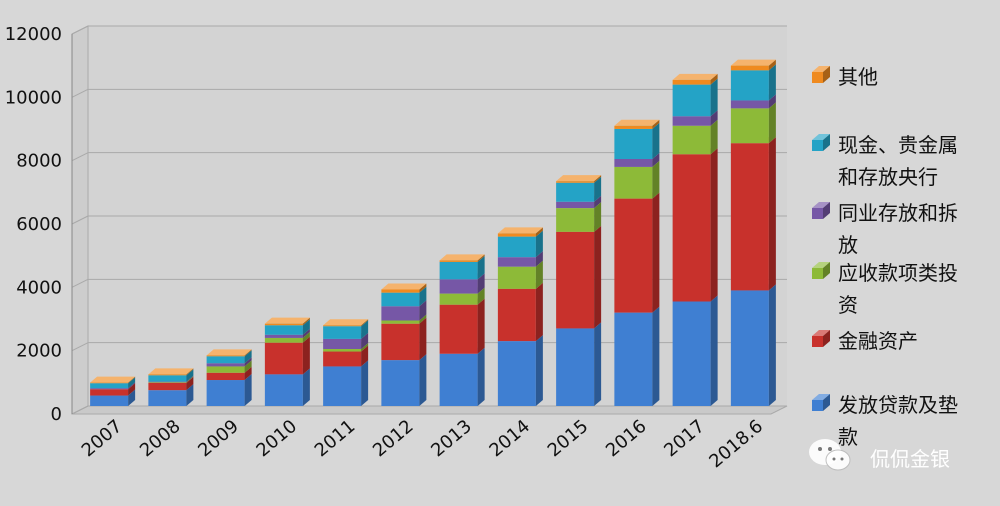  I want to click on x-tick-label: 2018.6, so click(736, 444).